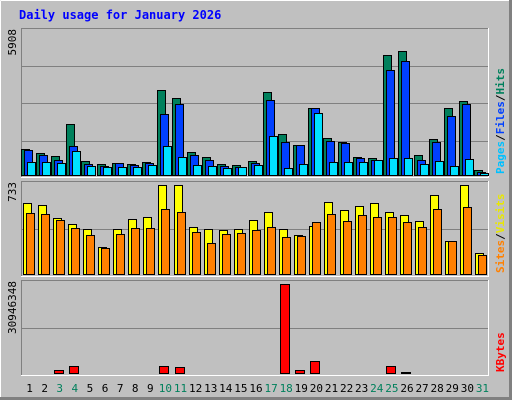  What do you see at coordinates (180, 388) in the screenshot?
I see `x-tick-label-day-11: 11` at bounding box center [180, 388].